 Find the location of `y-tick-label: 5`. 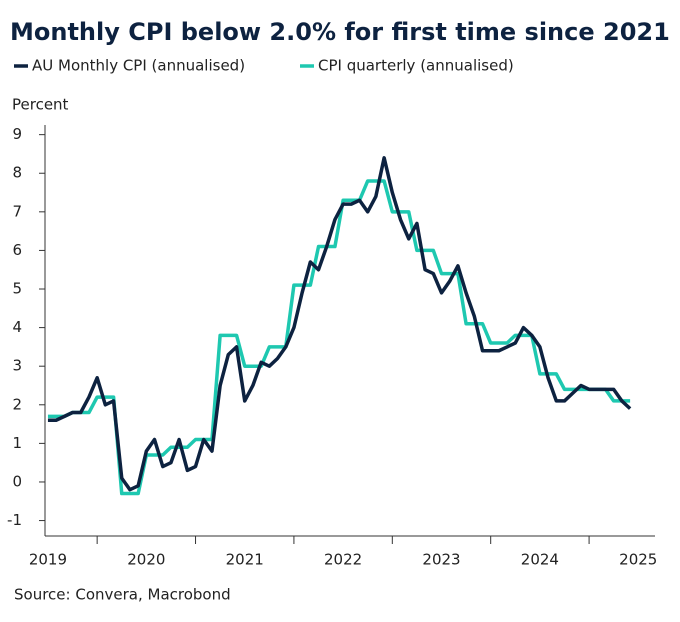

y-tick-label: 5 is located at coordinates (17, 289).